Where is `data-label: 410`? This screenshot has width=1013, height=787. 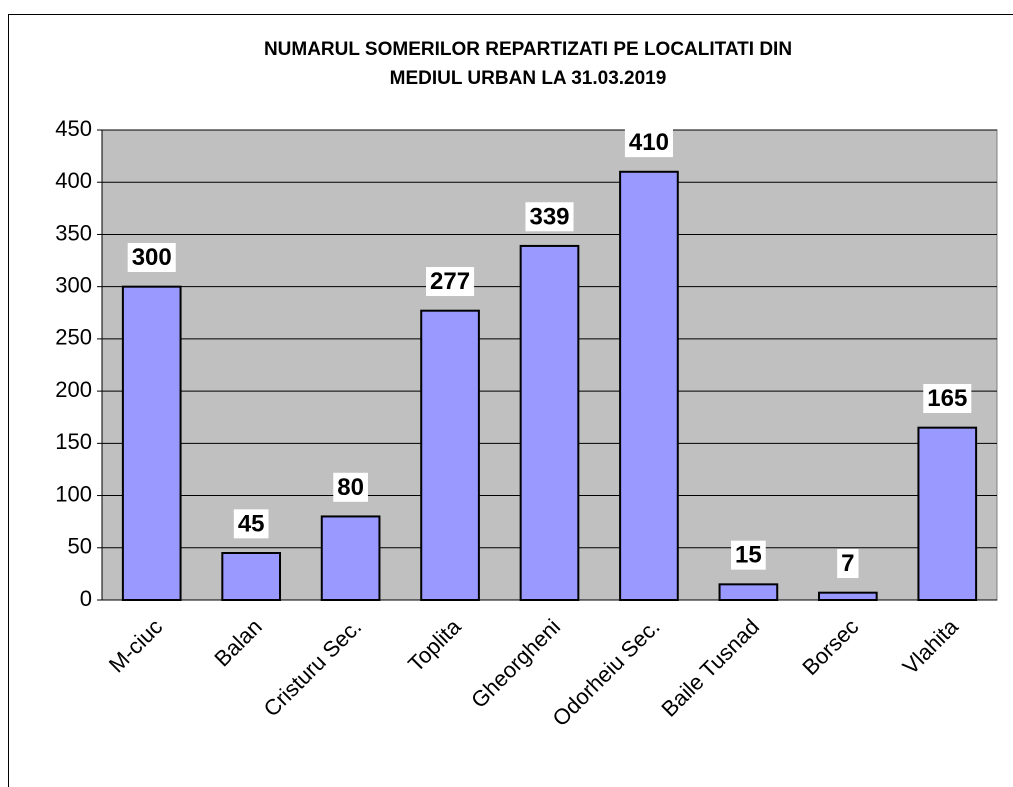 data-label: 410 is located at coordinates (649, 142).